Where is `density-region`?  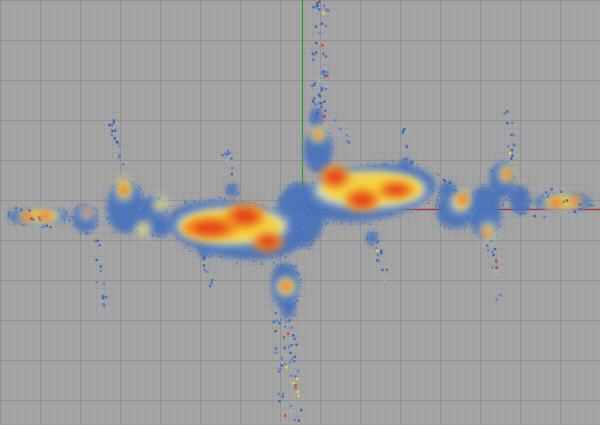 density-region is located at coordinates (318, 150).